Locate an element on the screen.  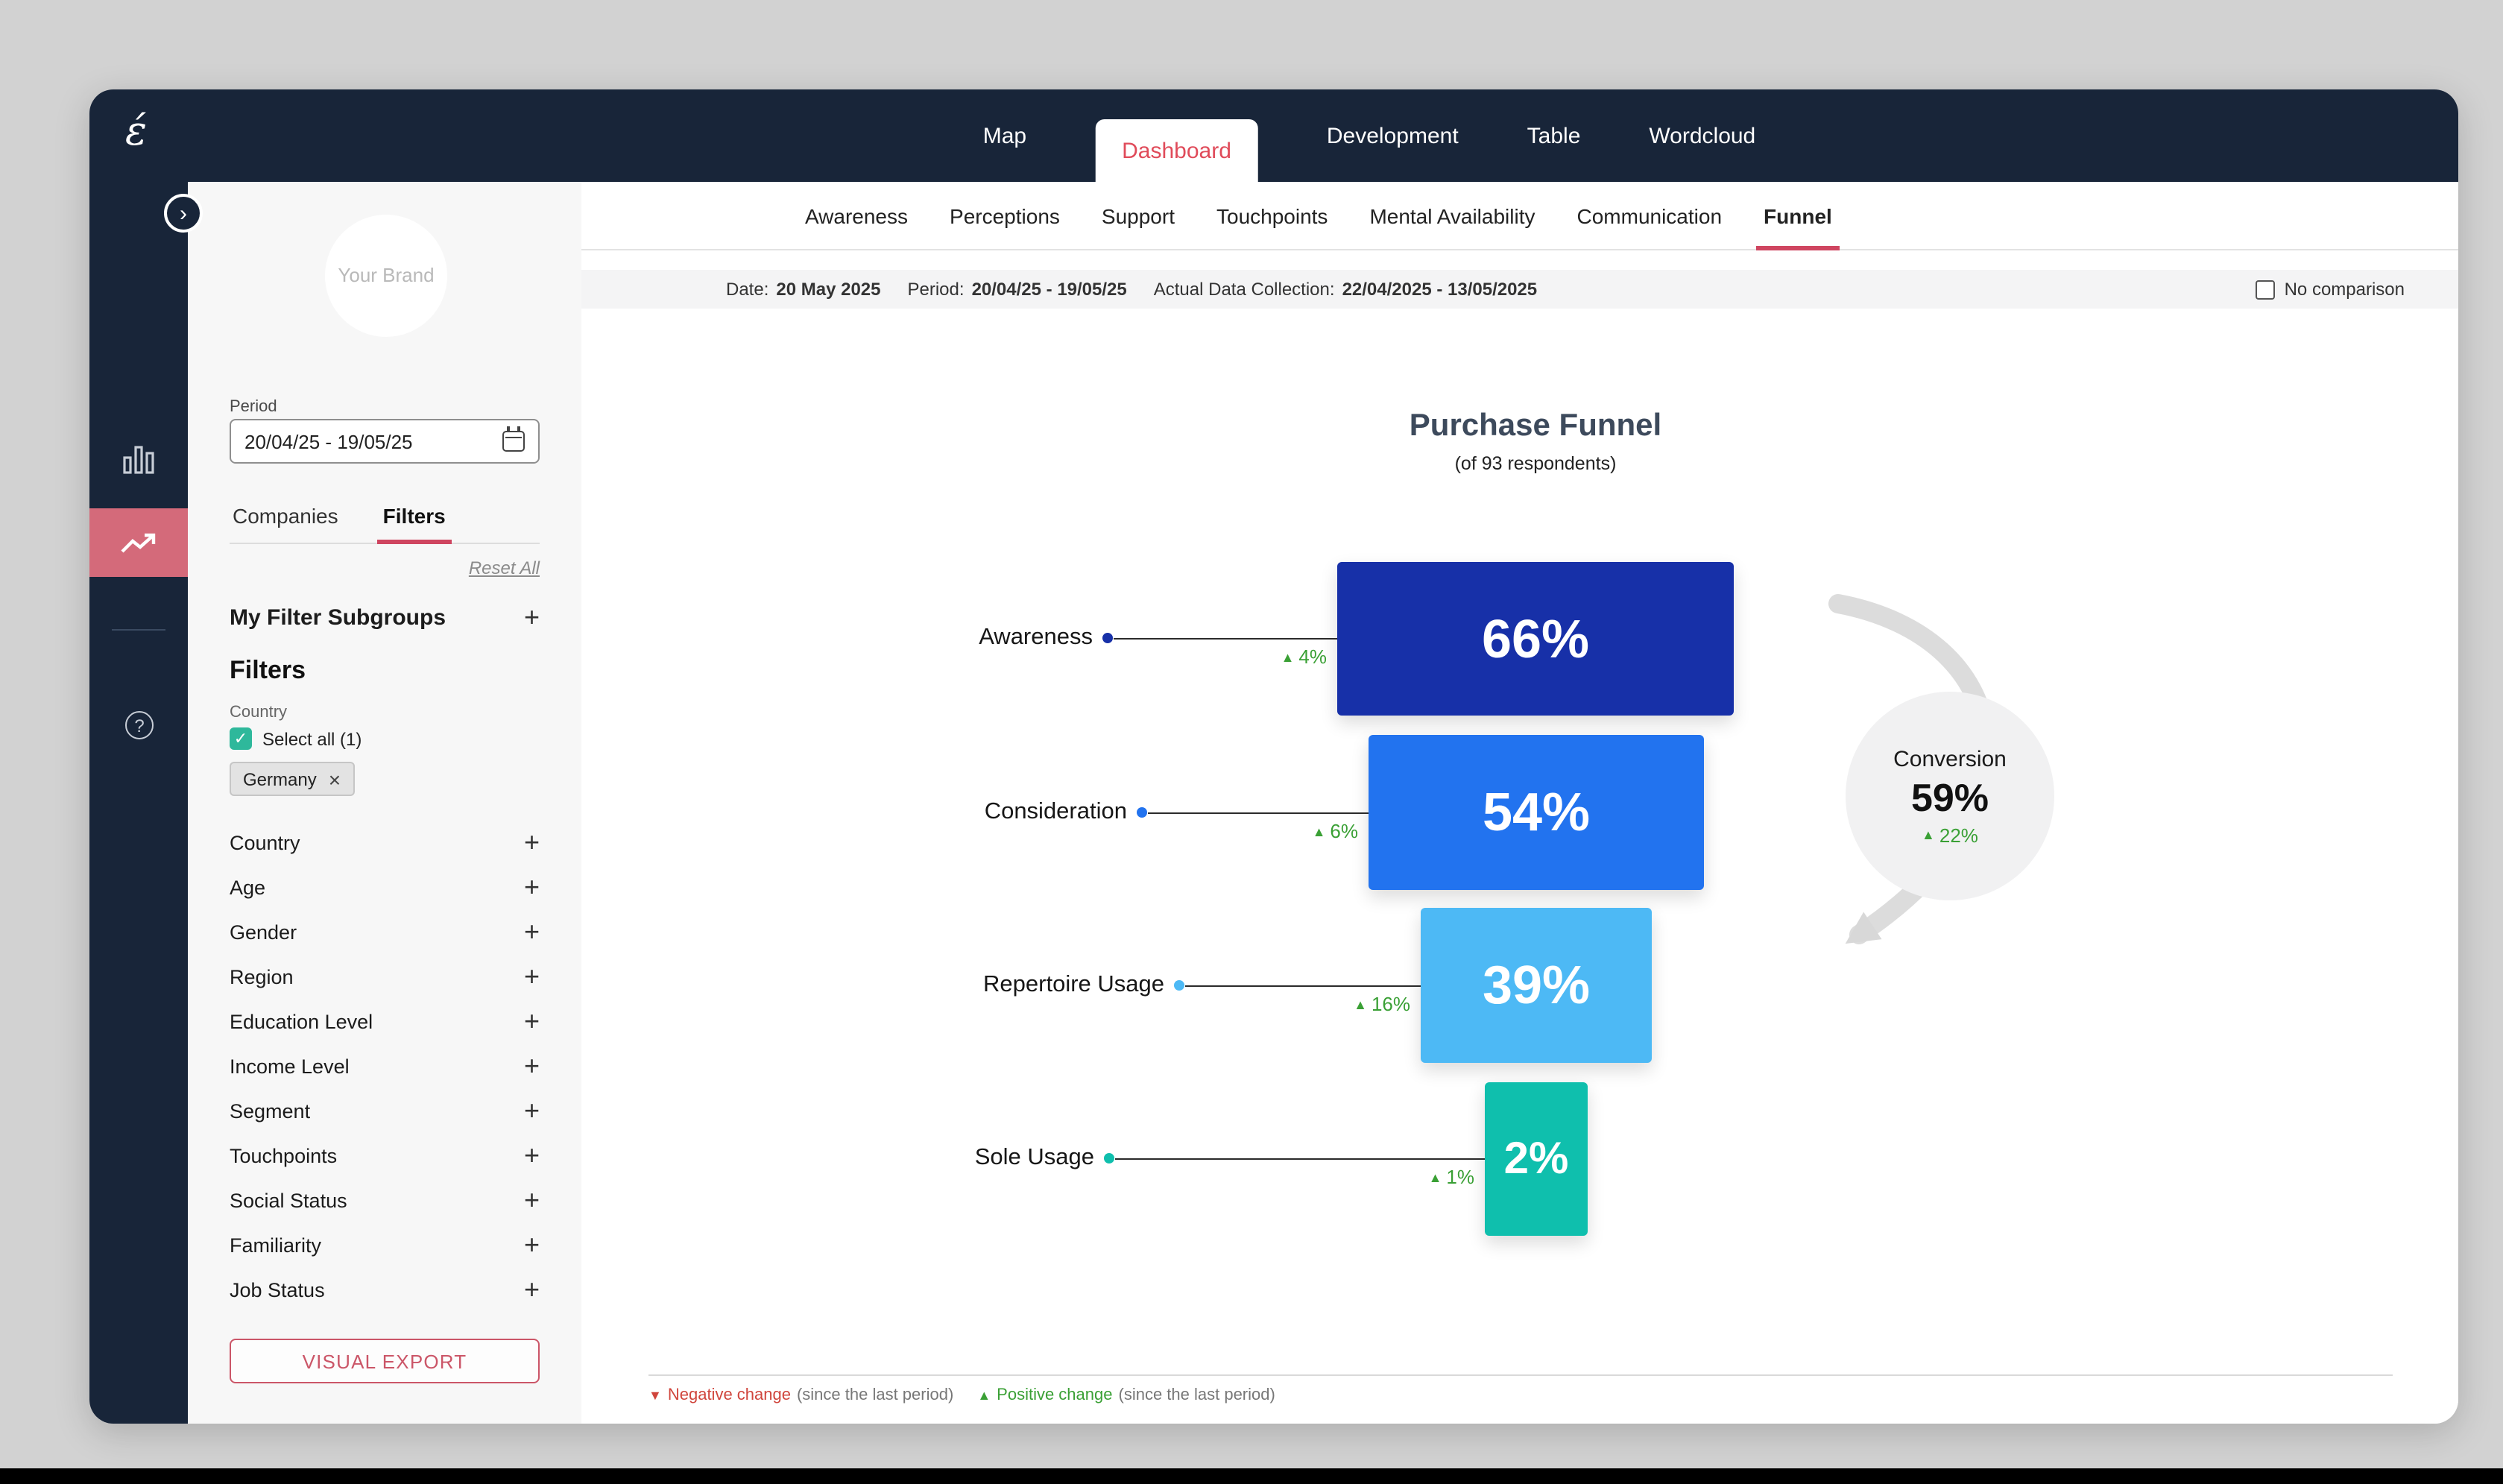
select-all-checkbox: ✓ is located at coordinates (241, 738).